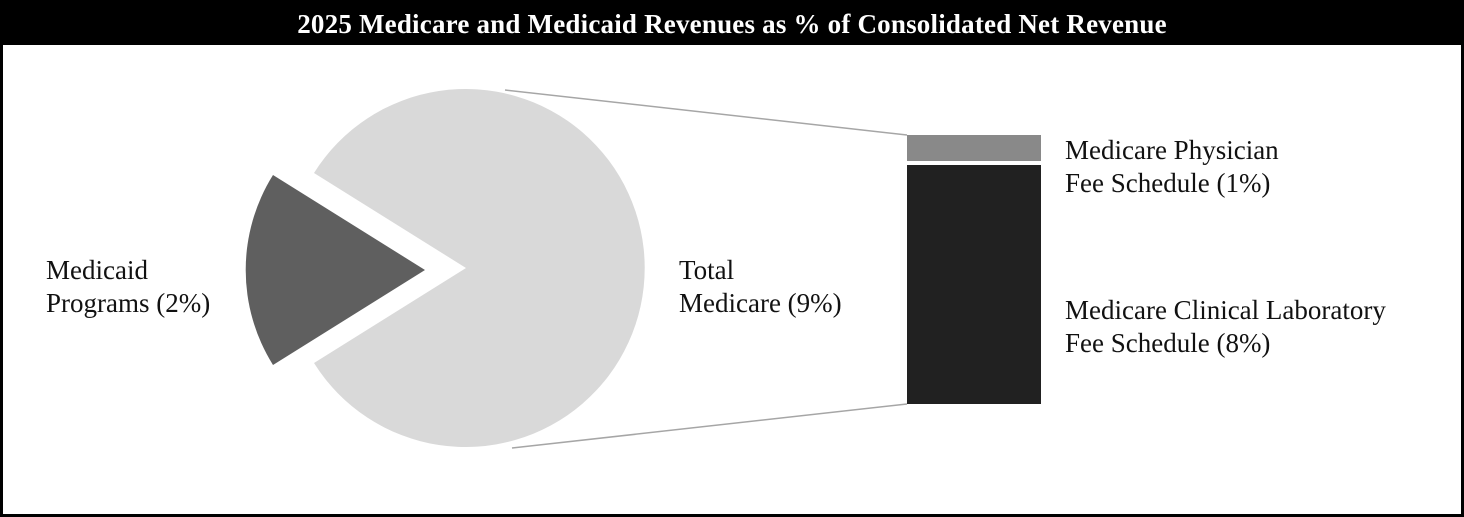 The width and height of the screenshot is (1464, 517). What do you see at coordinates (1168, 343) in the screenshot?
I see `label-clinical-lab-line2: Fee Schedule (8%)` at bounding box center [1168, 343].